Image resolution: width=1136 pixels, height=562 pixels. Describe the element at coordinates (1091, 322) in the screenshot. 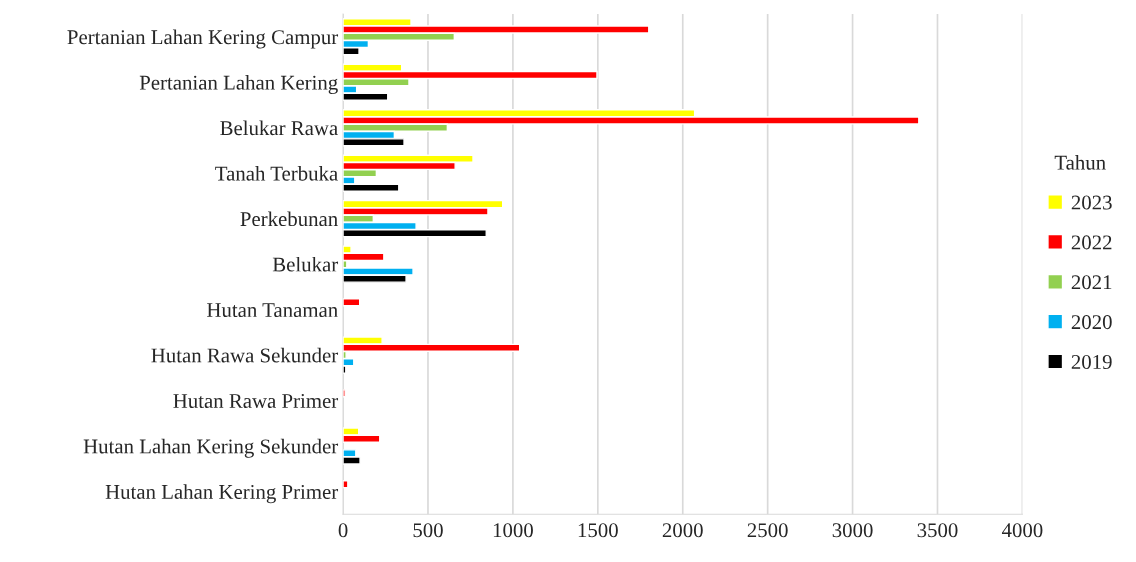

I see `legend-label: 2020` at that location.